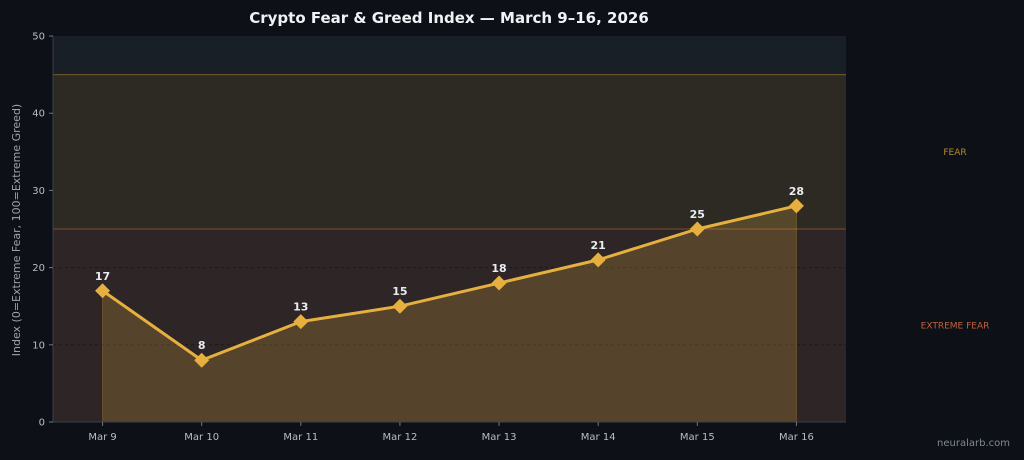 This screenshot has height=460, width=1024. I want to click on data-label: 28, so click(796, 191).